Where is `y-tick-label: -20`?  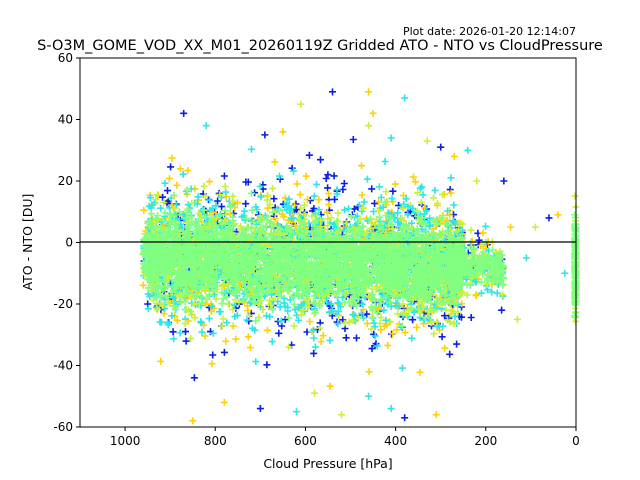 y-tick-label: -20 is located at coordinates (63, 304).